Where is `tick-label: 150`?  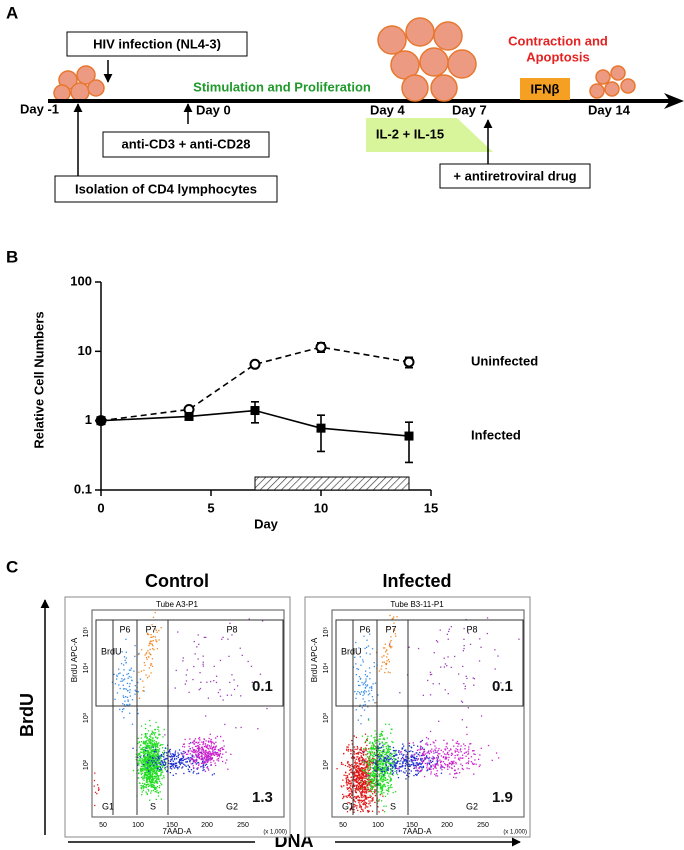
tick-label: 150 is located at coordinates (172, 825).